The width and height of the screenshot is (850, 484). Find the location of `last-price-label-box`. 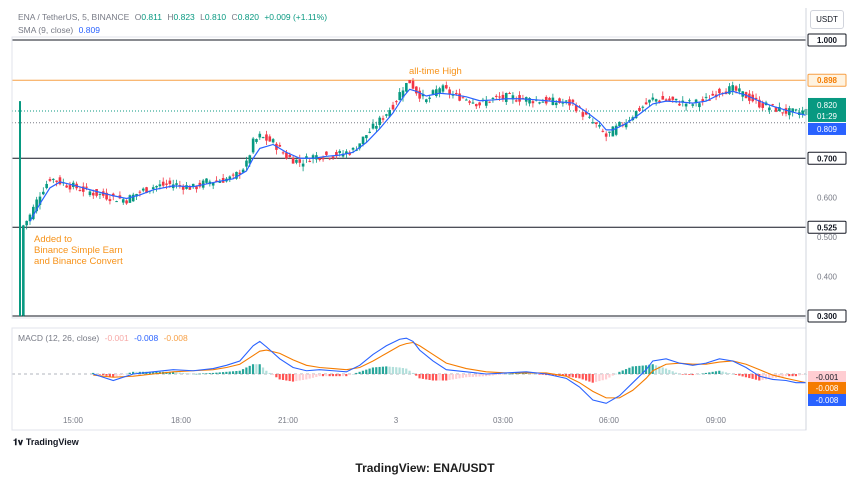

last-price-label-box is located at coordinates (827, 109).